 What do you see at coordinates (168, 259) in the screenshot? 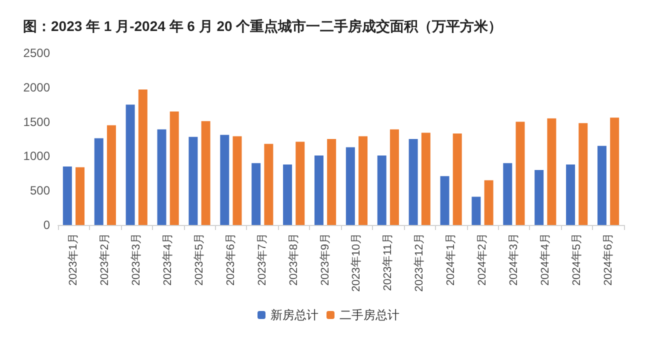
I see `x-tick-label: 2023年4月` at bounding box center [168, 259].